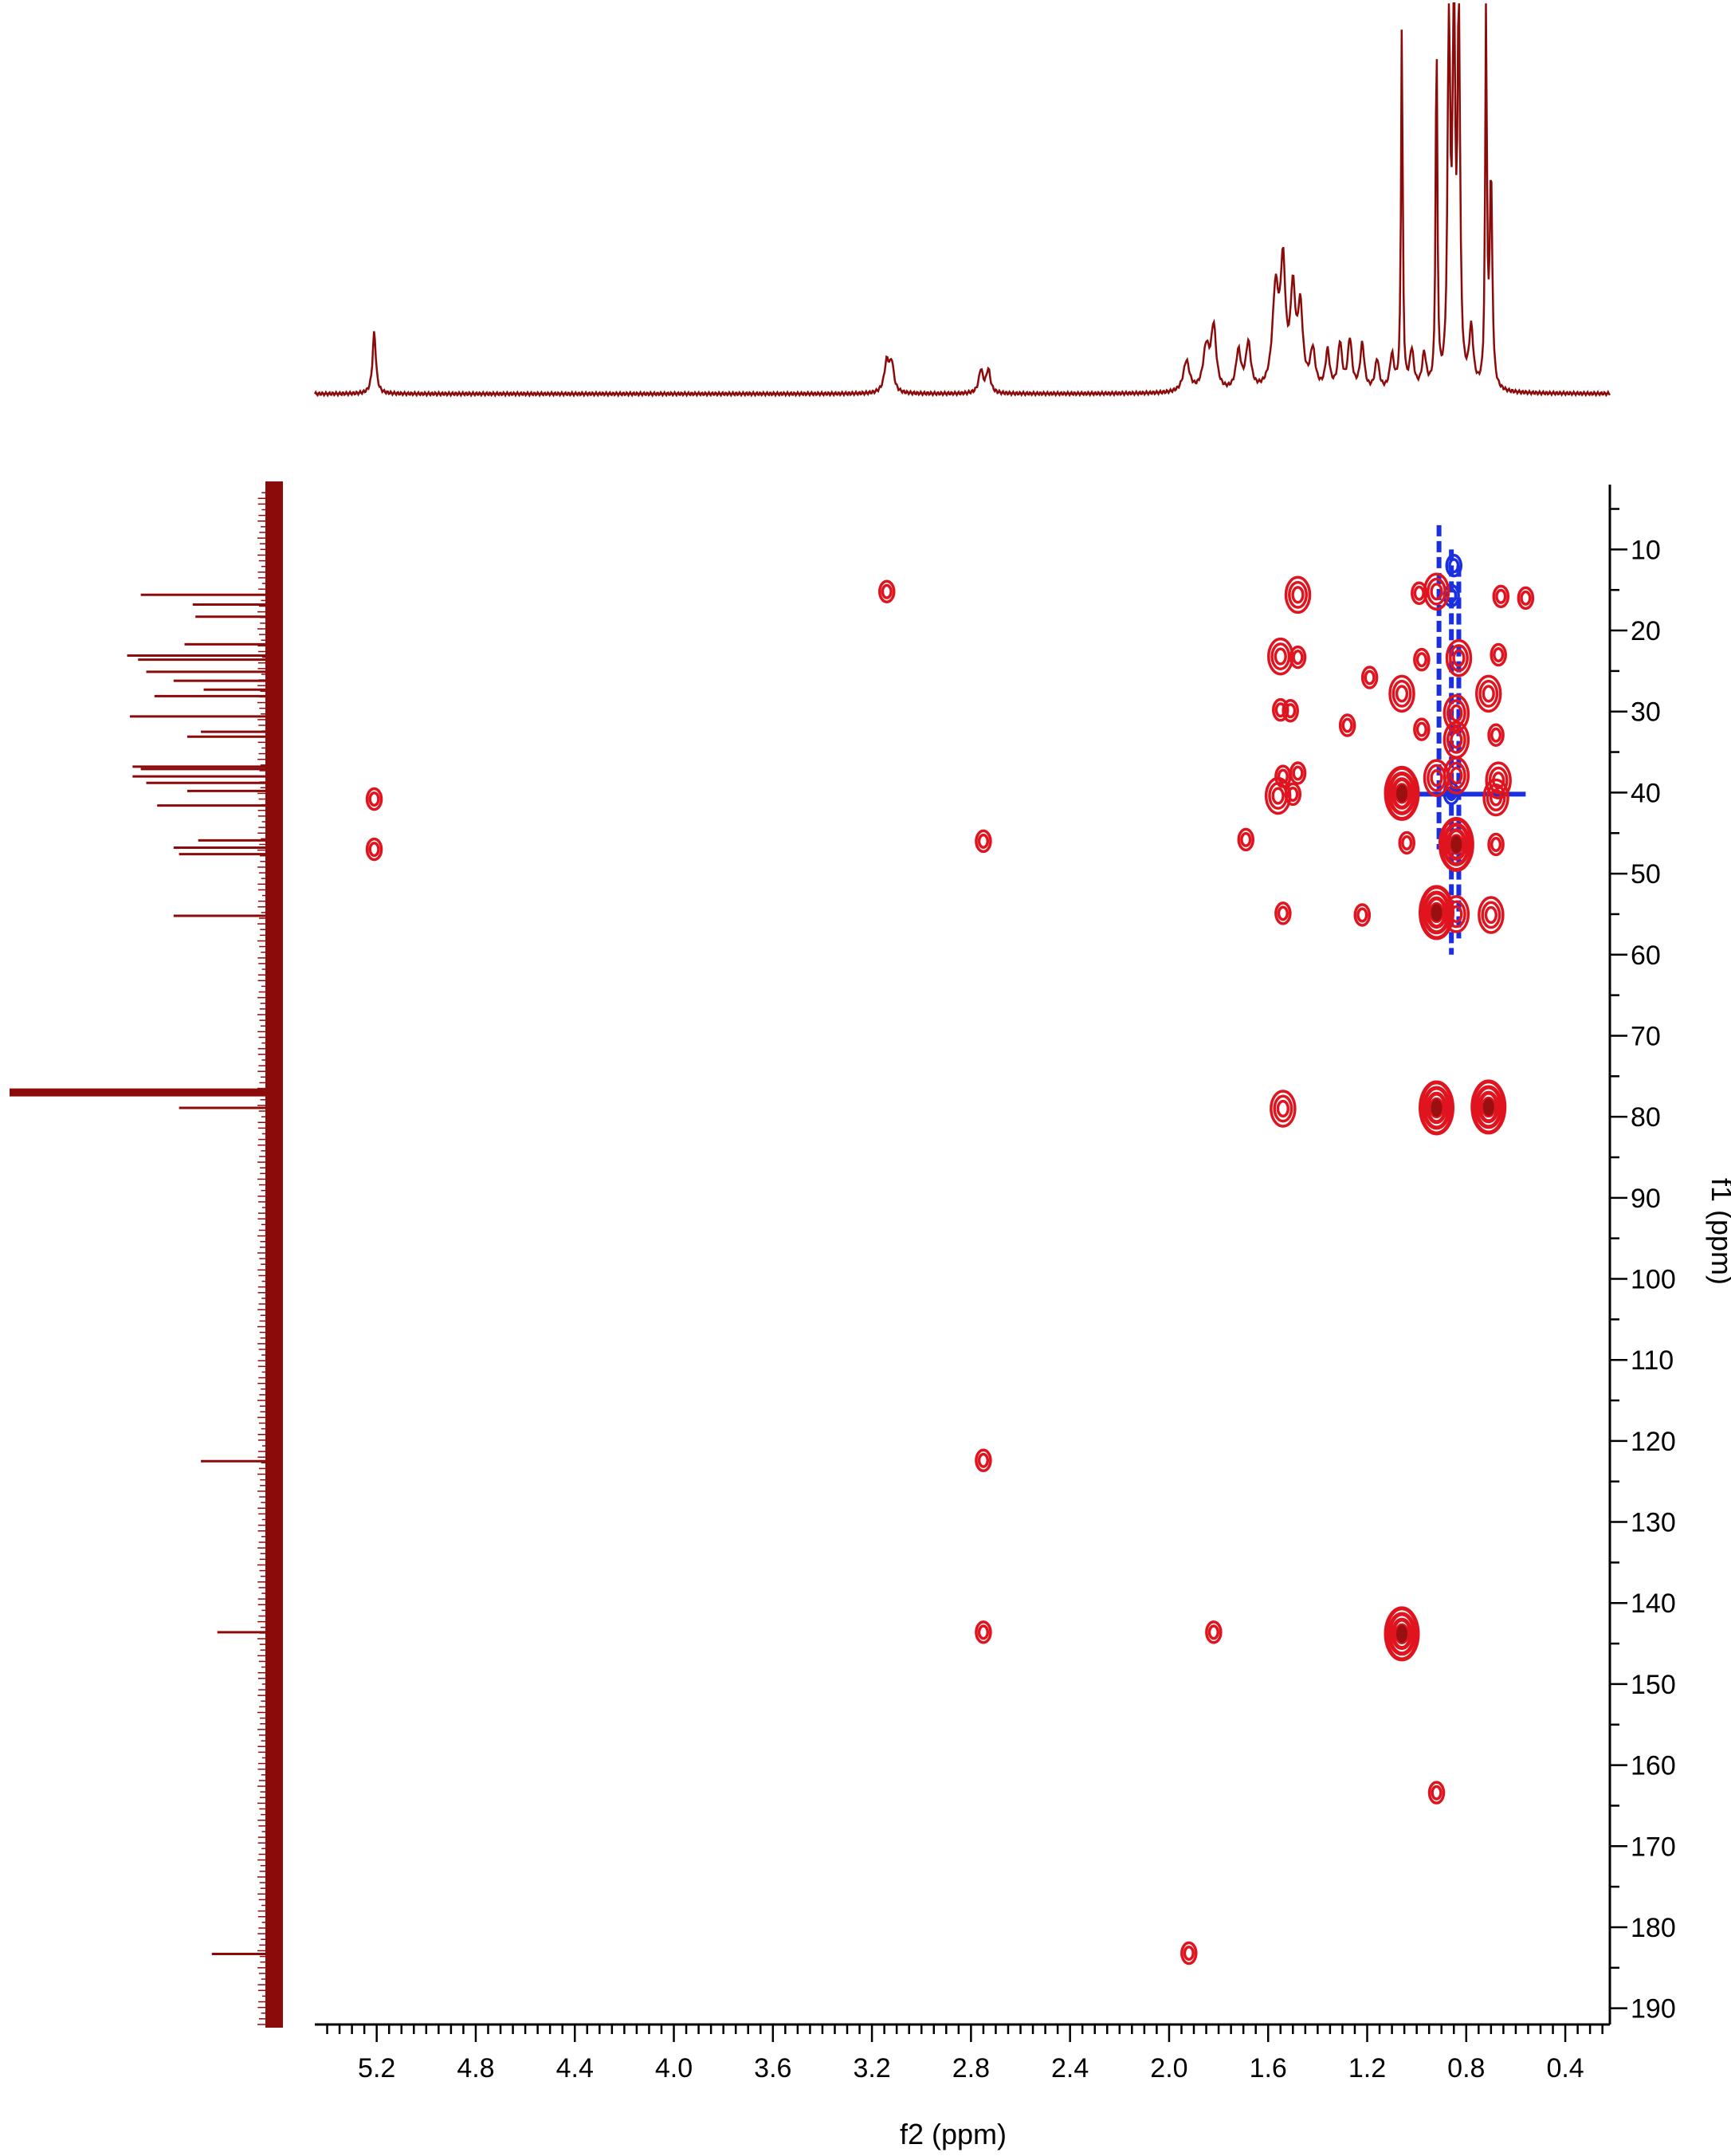  What do you see at coordinates (971, 2068) in the screenshot?
I see `x-tick-label: 2.8` at bounding box center [971, 2068].